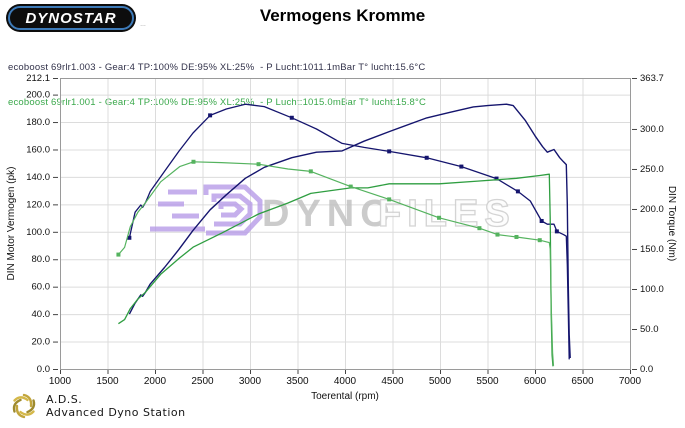 The image size is (685, 428). Describe the element at coordinates (535, 381) in the screenshot. I see `svg-text: 6000` at that location.